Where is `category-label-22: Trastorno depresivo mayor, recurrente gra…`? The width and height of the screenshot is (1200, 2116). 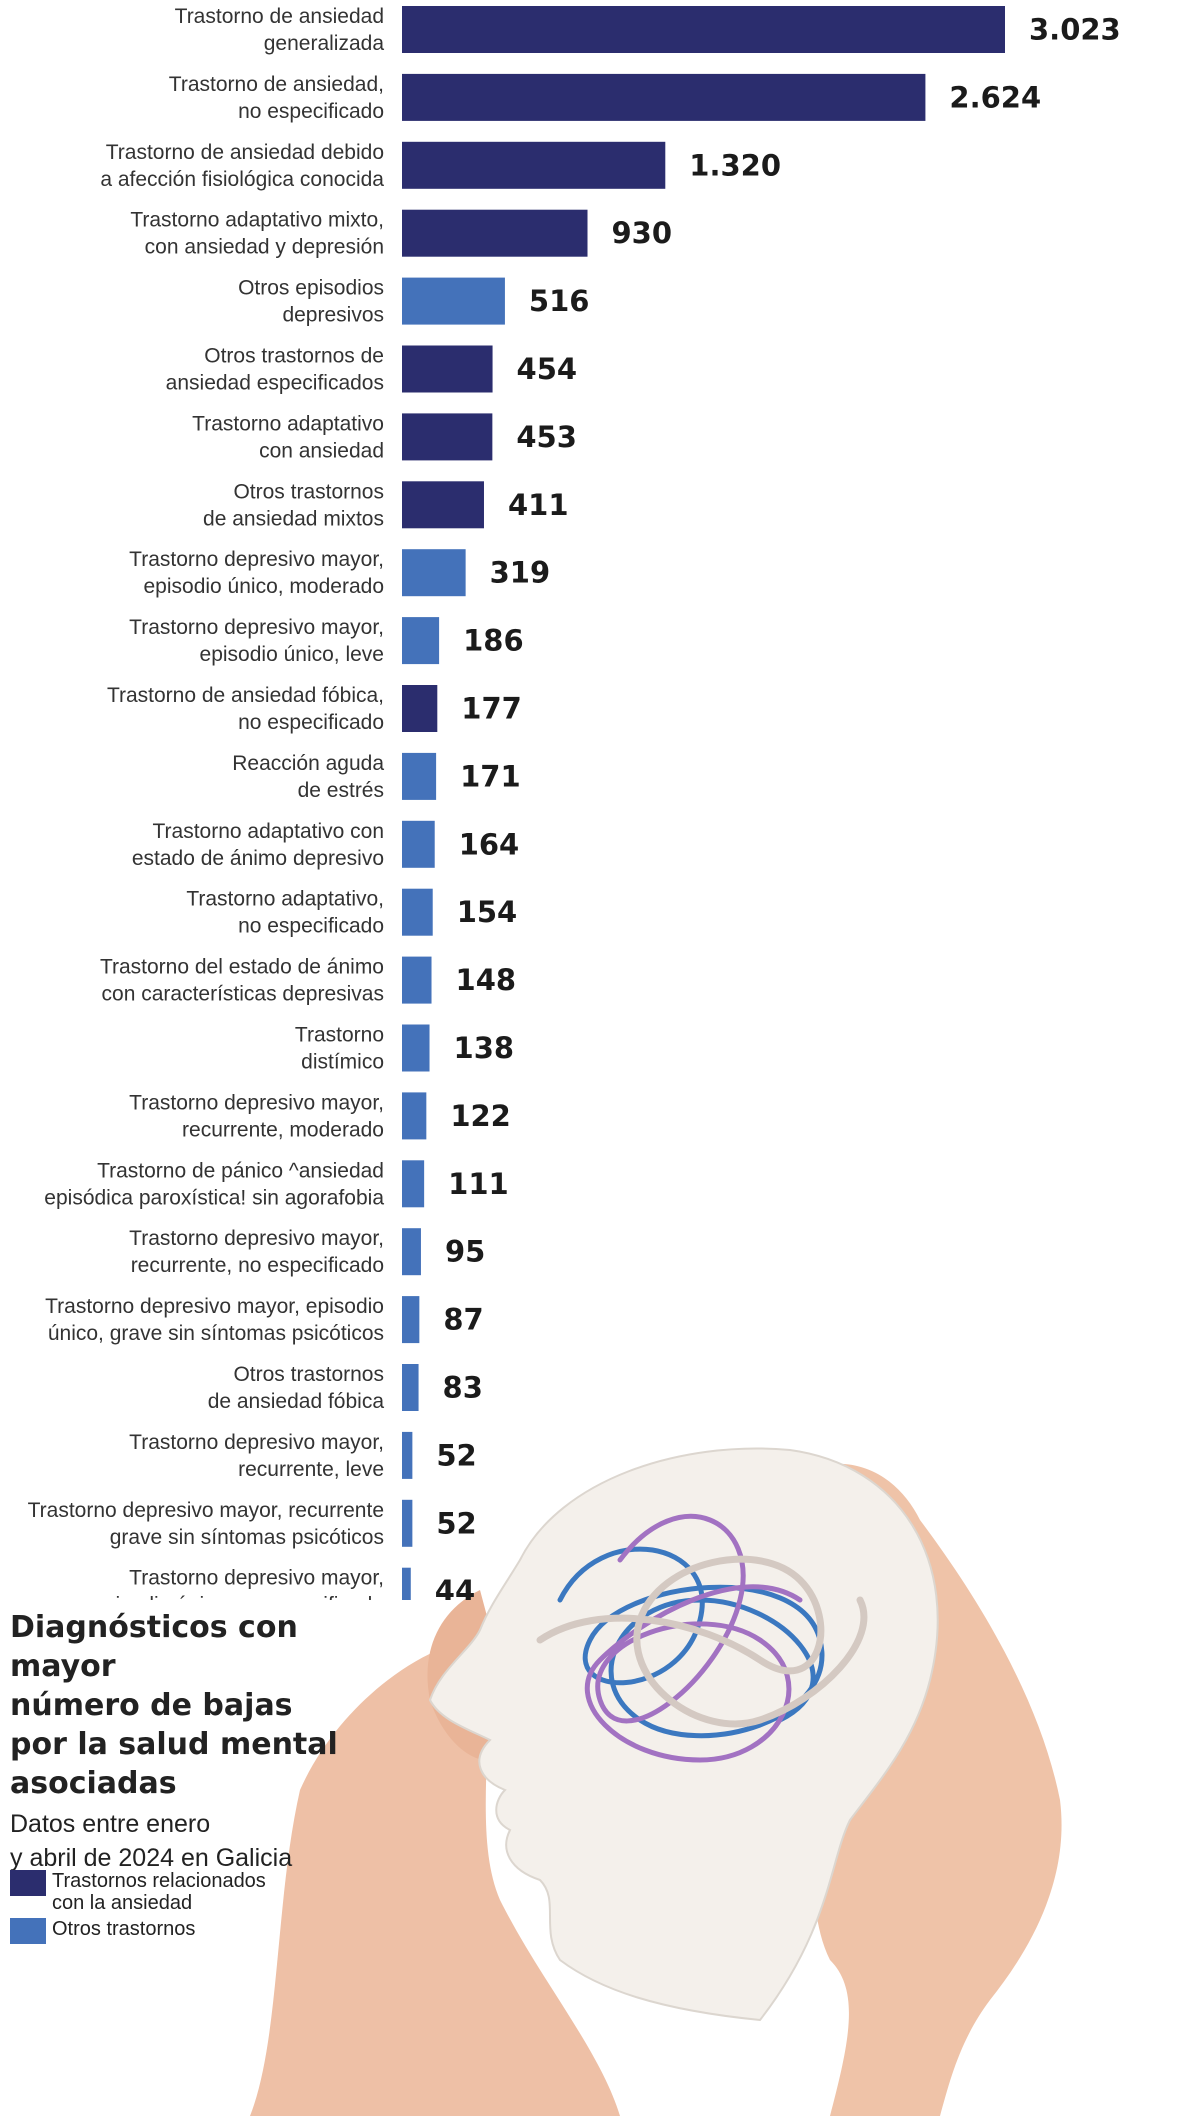
category-label-22: Trastorno depresivo mayor, recurrente gra… is located at coordinates (206, 1524).